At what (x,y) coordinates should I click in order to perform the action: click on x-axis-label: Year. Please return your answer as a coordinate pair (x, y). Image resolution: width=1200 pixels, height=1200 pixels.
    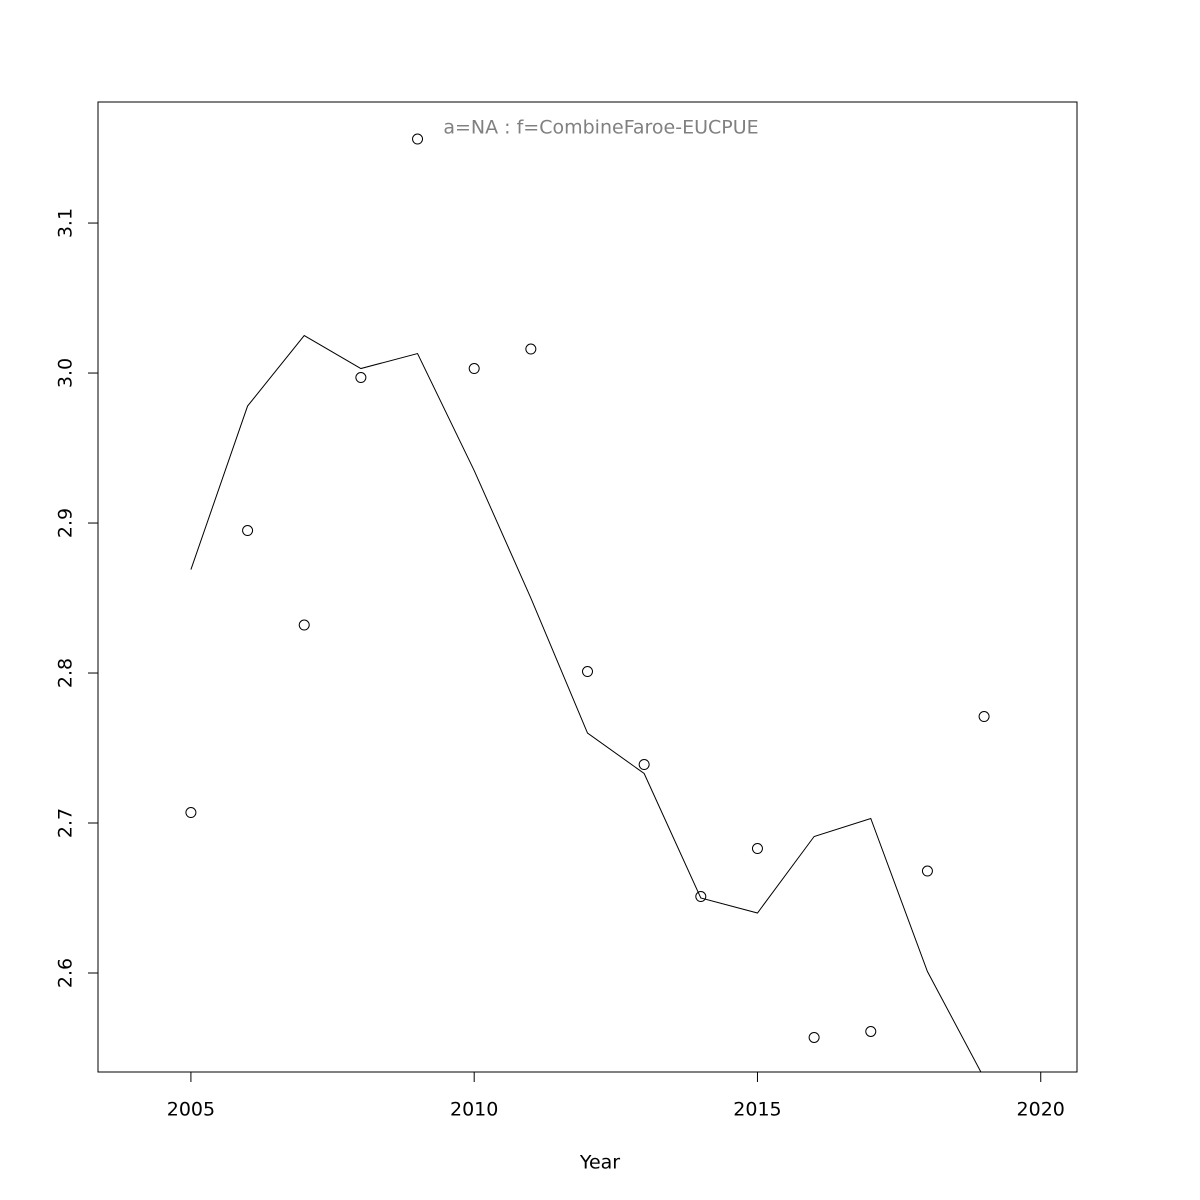
    Looking at the image, I should click on (599, 1163).